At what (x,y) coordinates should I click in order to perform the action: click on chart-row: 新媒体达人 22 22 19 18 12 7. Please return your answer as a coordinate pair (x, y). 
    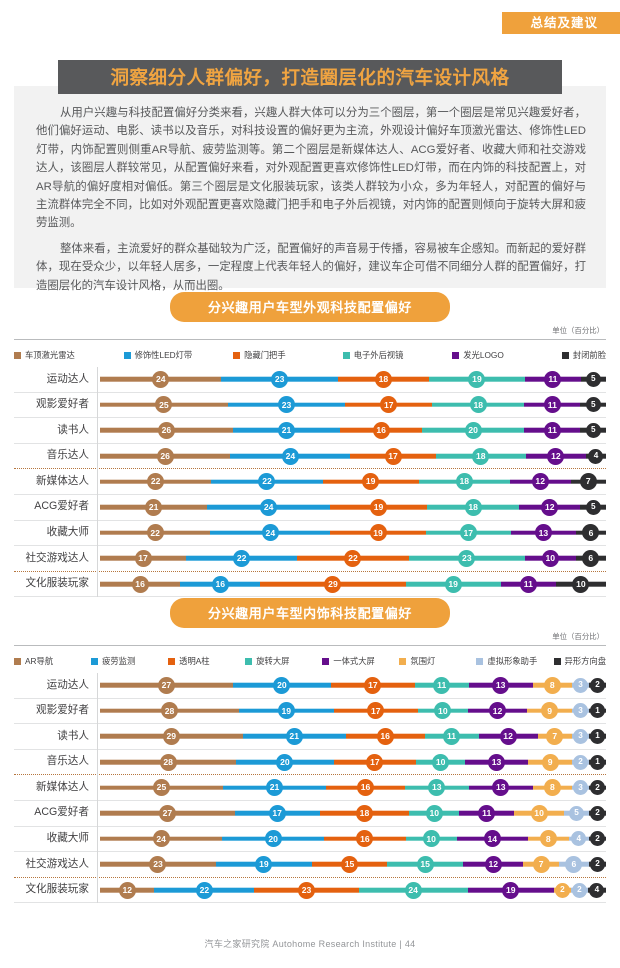
    Looking at the image, I should click on (310, 481).